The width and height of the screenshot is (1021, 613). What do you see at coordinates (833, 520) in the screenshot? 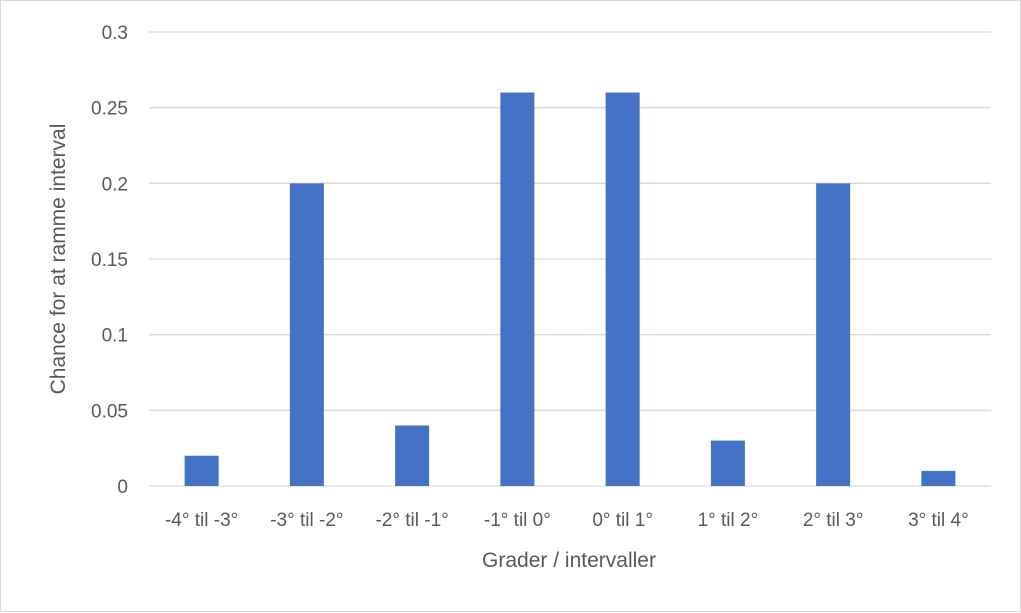
I see `x-tick-label: 2° til 3°` at bounding box center [833, 520].